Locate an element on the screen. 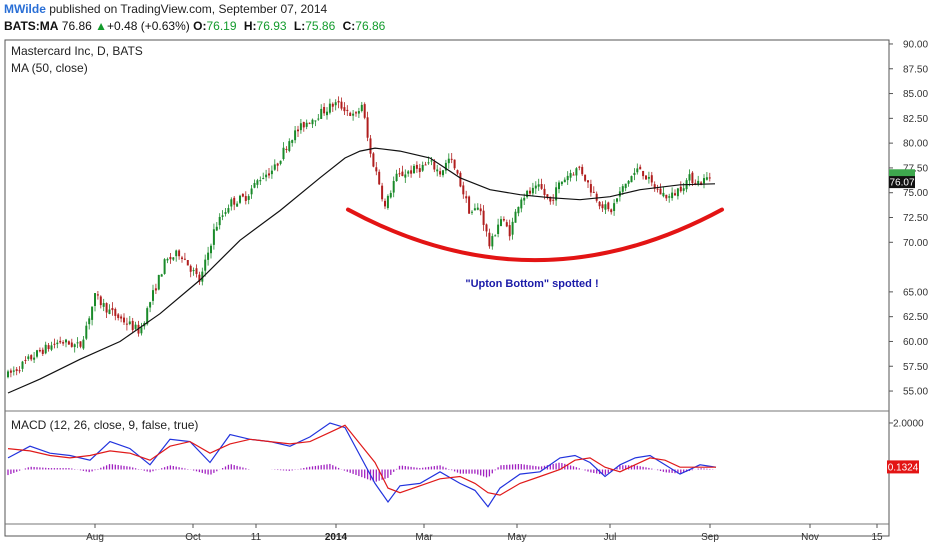 The width and height of the screenshot is (932, 550). macd-line is located at coordinates (362, 465).